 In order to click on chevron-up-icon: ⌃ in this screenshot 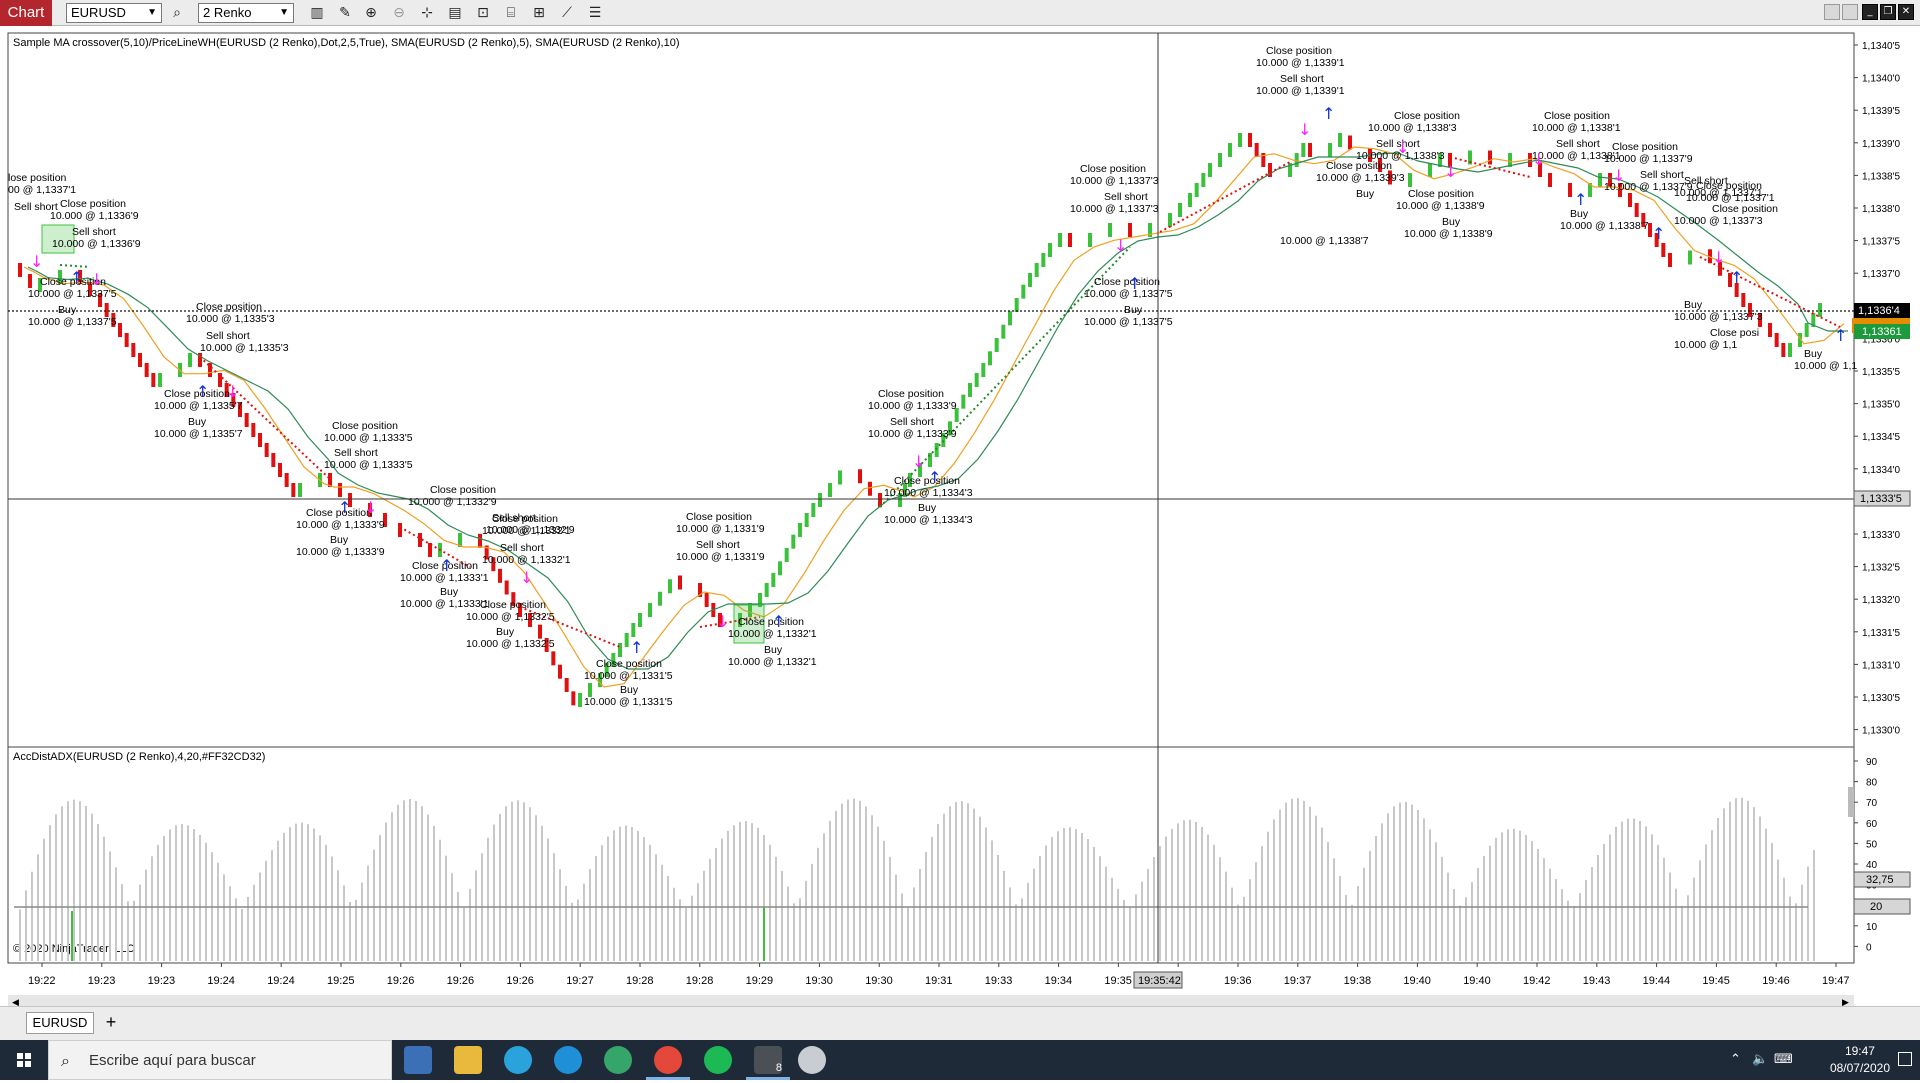, I will do `click(1735, 1059)`.